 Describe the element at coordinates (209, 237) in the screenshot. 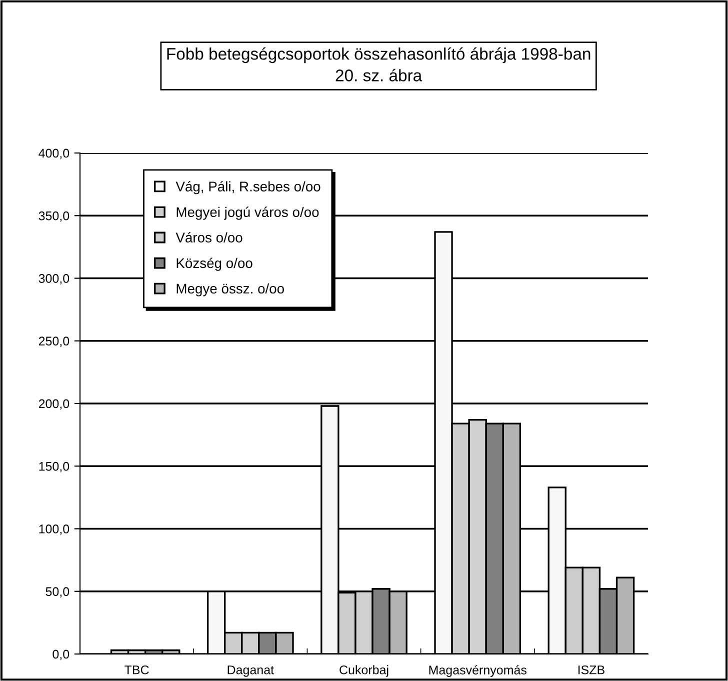

I see `legend-label: Város o/oo` at that location.